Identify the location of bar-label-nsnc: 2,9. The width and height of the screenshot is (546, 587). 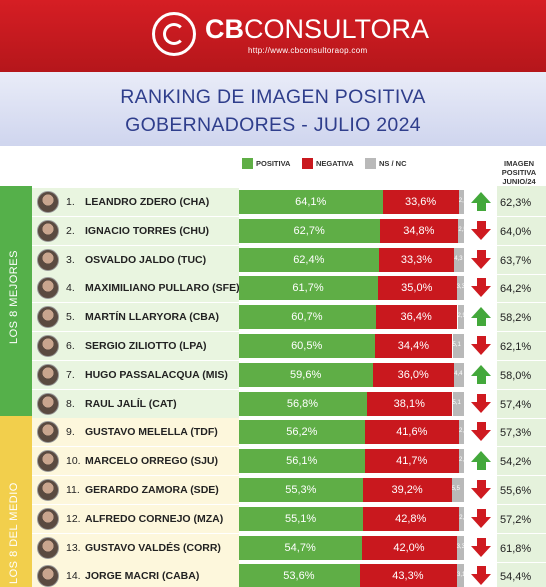
(461, 316).